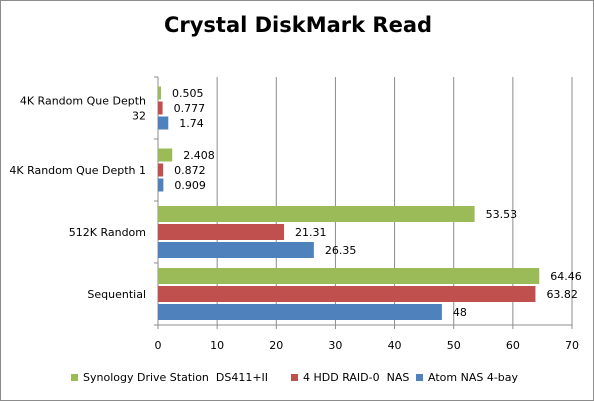 This screenshot has height=401, width=594. Describe the element at coordinates (116, 294) in the screenshot. I see `category-label: Sequential` at that location.